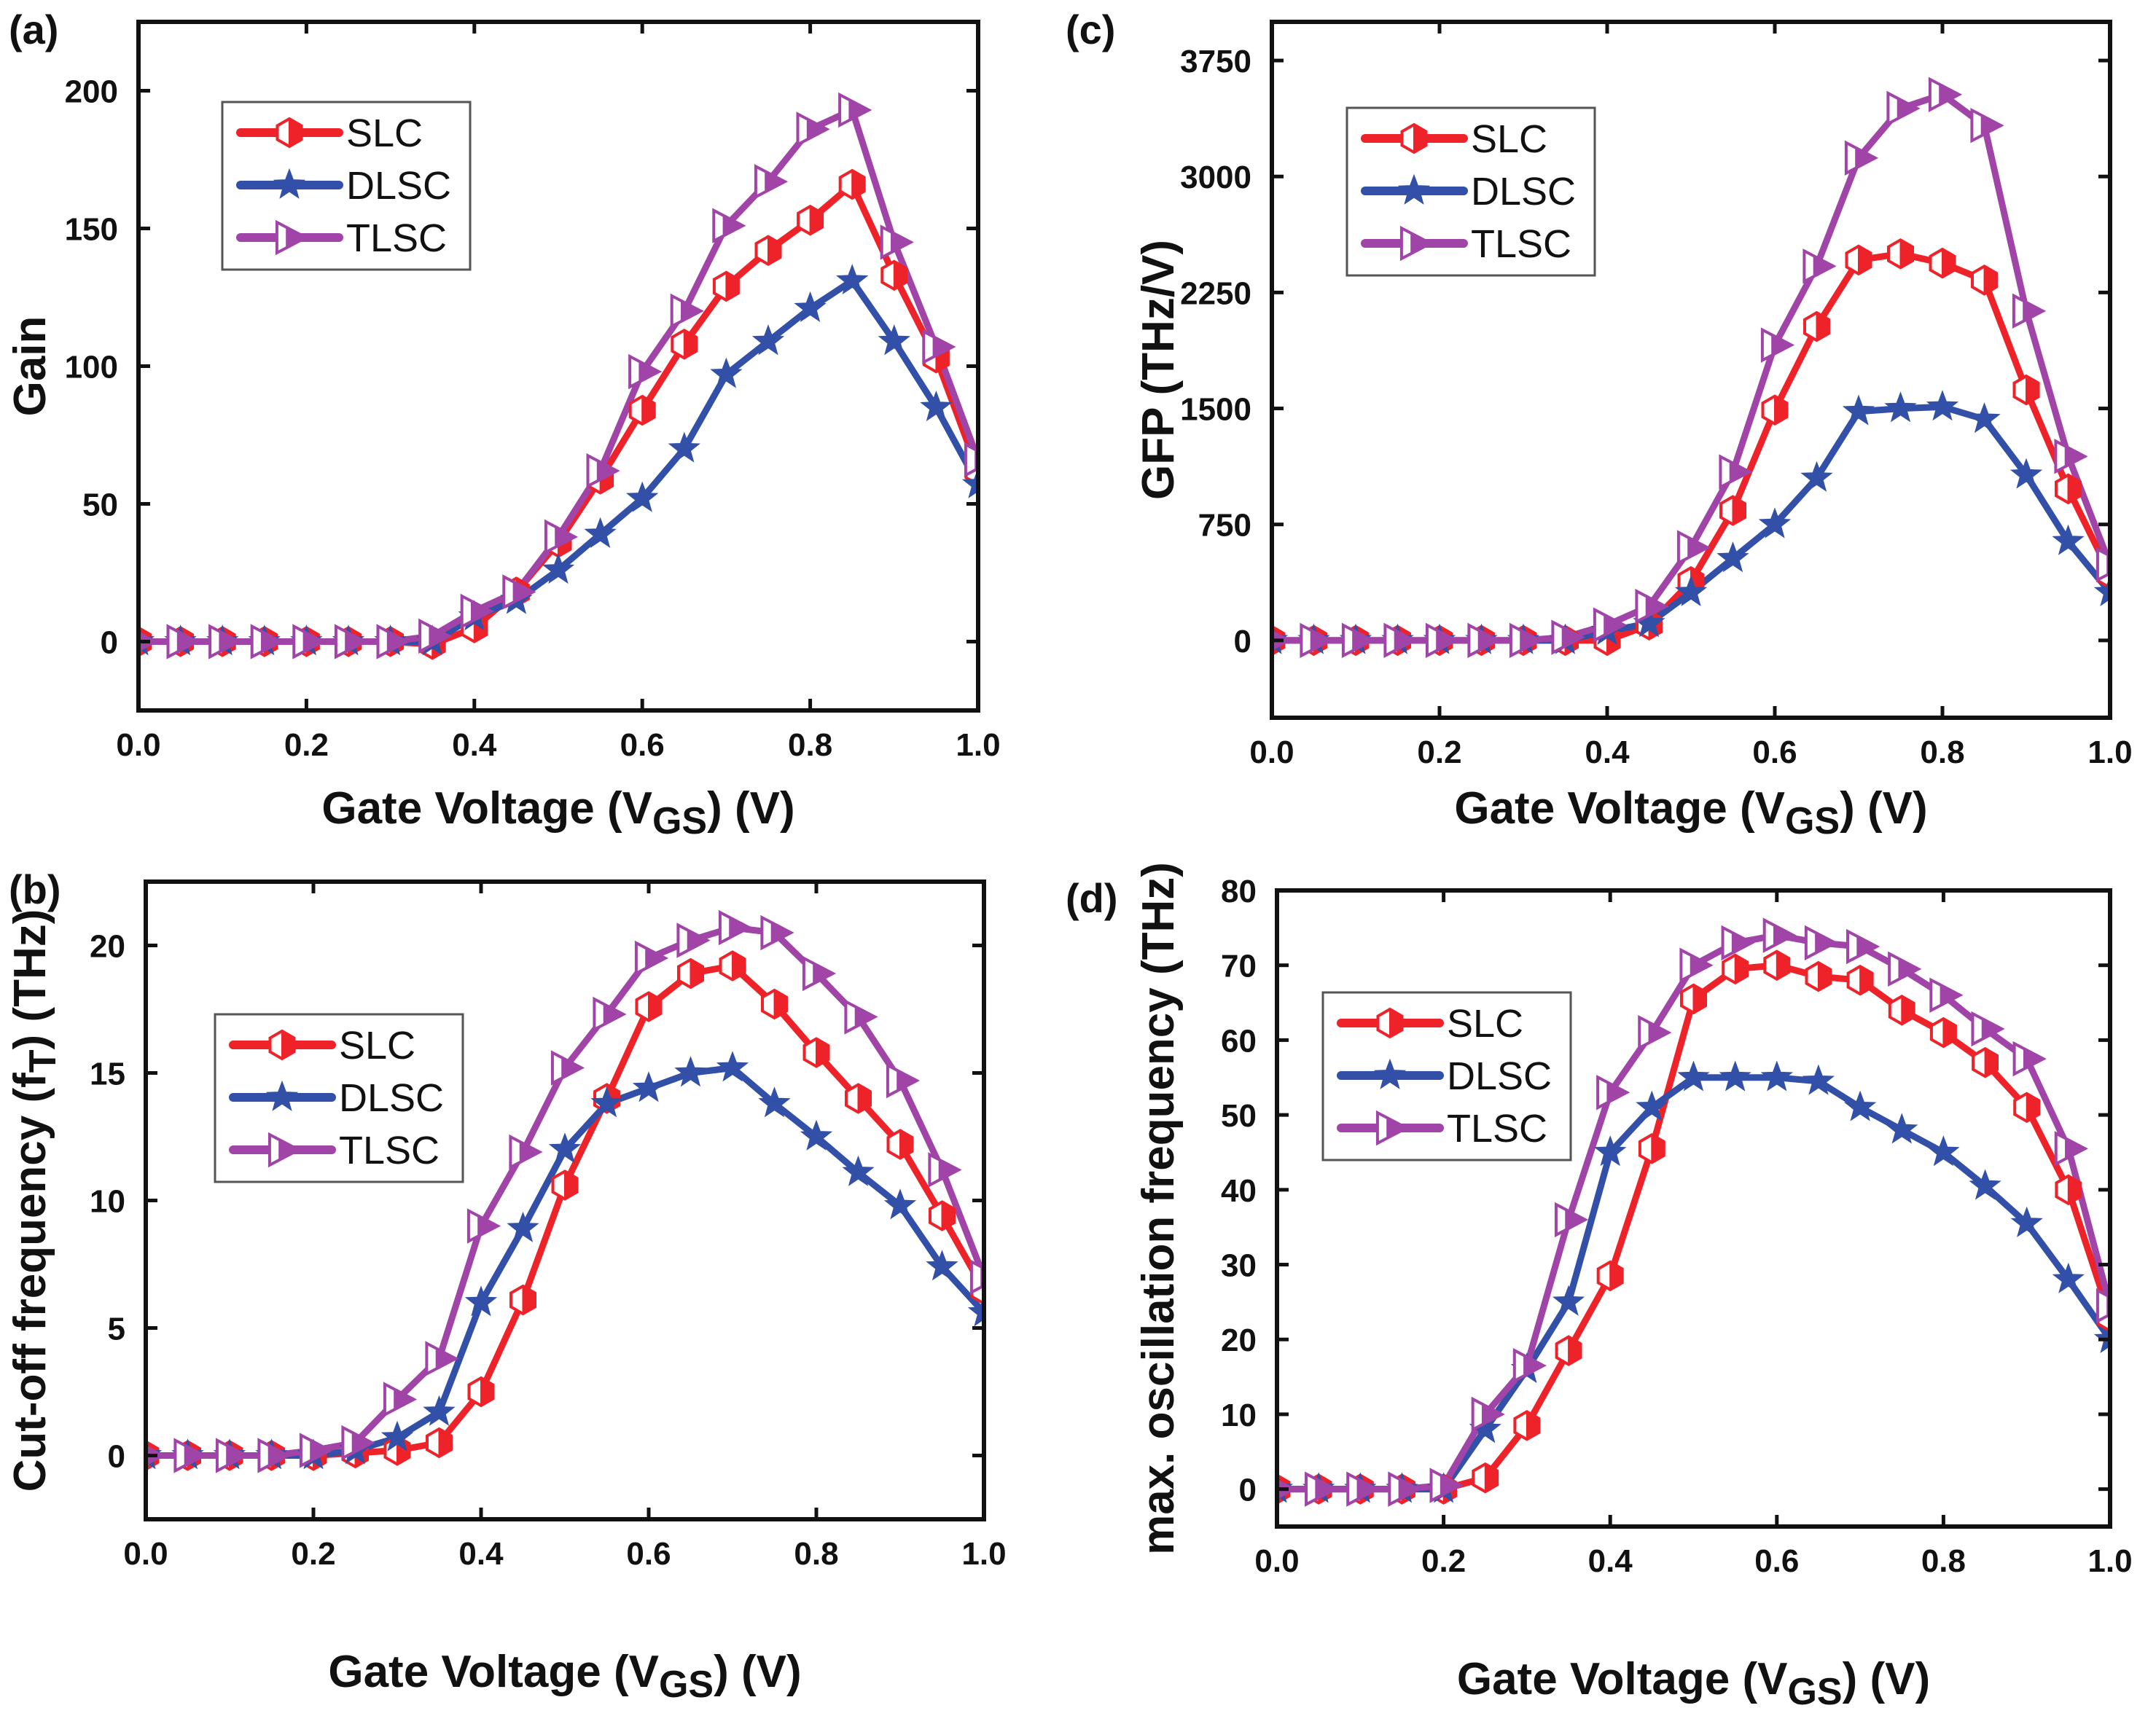  I want to click on y-tick-label: 70, so click(1239, 966).